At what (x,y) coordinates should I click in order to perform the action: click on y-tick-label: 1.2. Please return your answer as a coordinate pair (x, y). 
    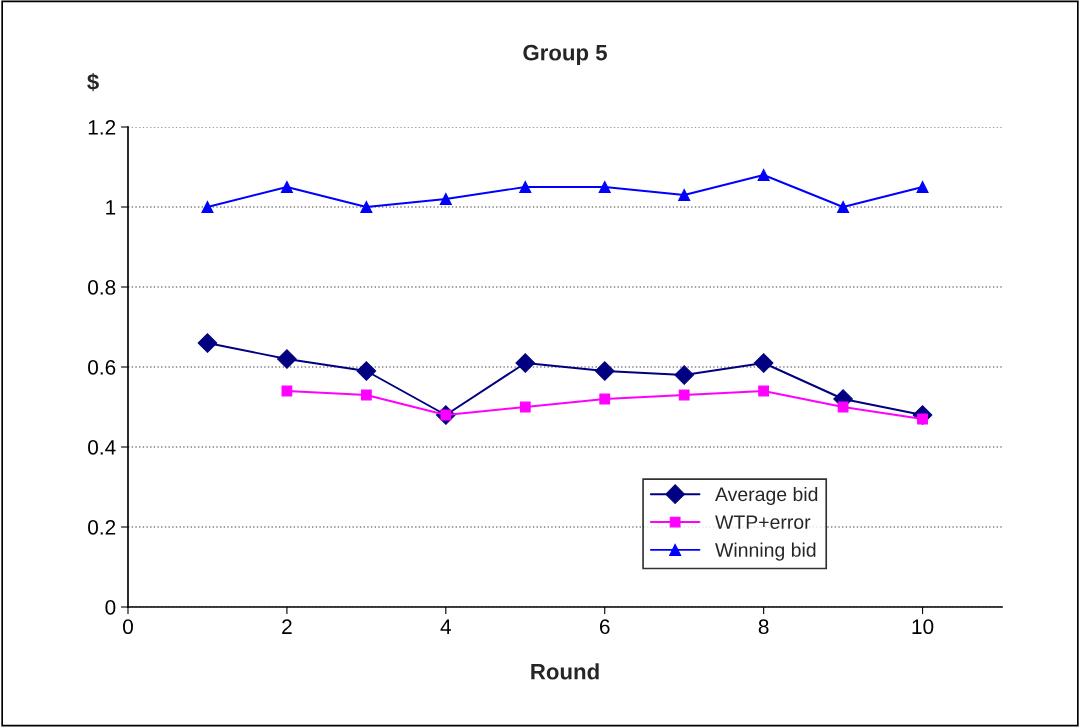
    Looking at the image, I should click on (102, 127).